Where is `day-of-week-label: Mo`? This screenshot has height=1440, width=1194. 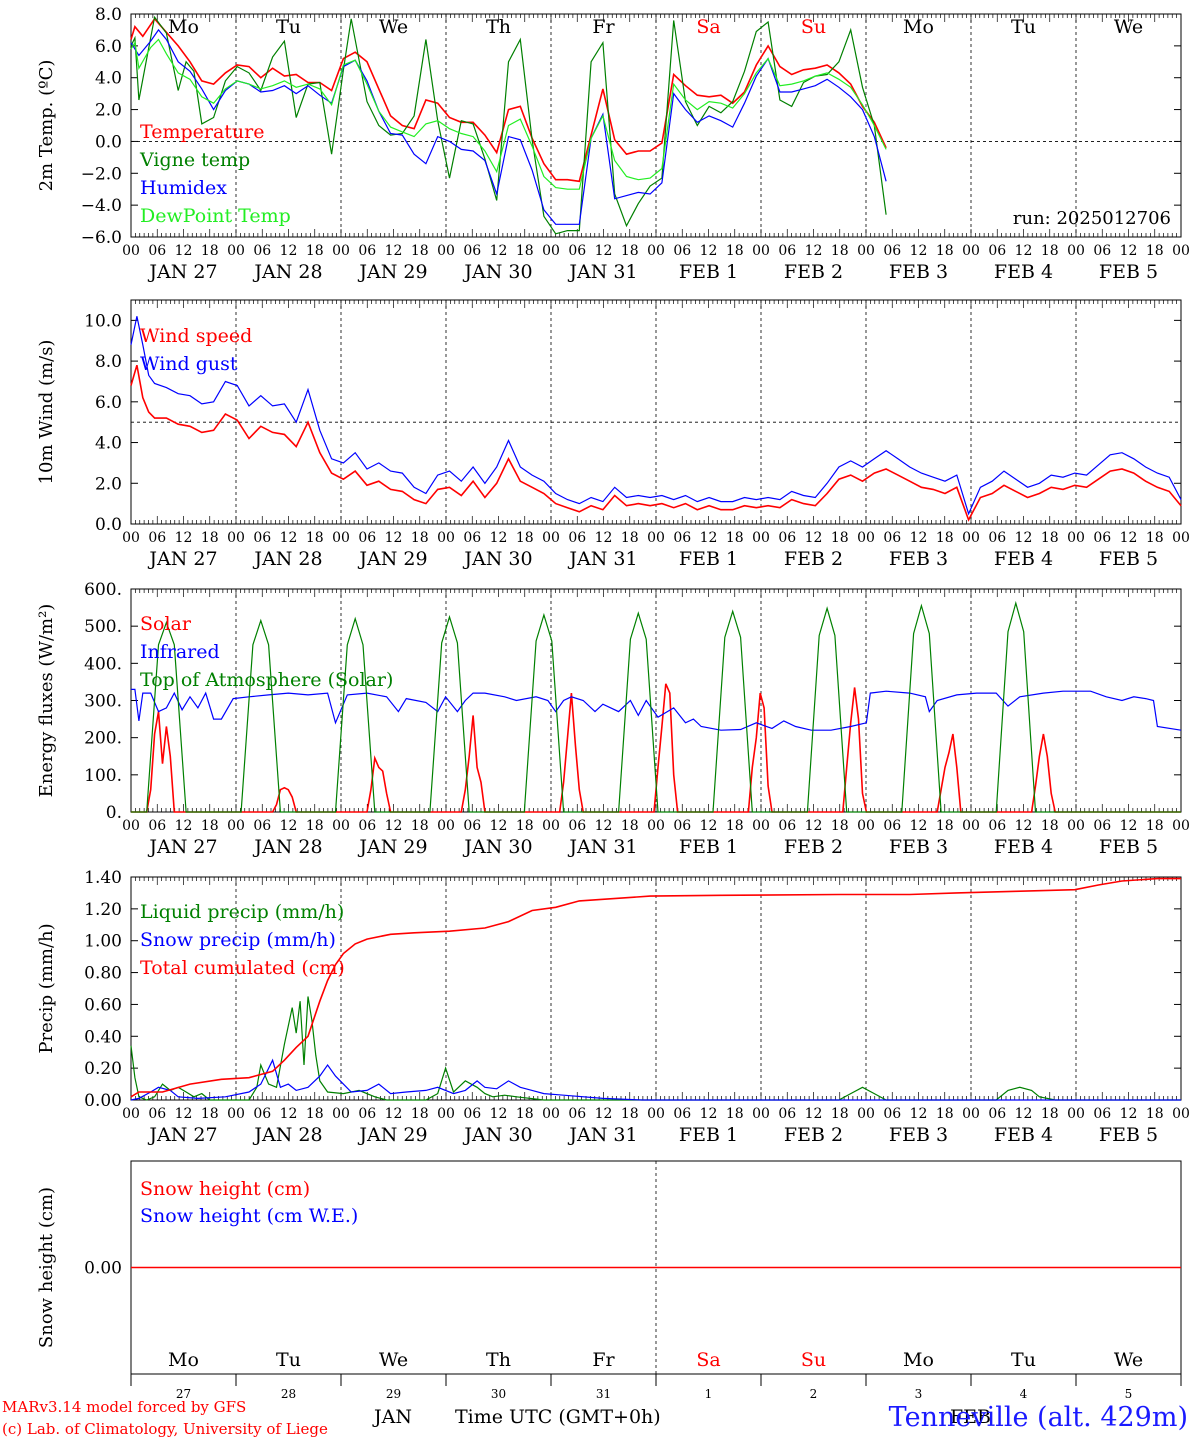 day-of-week-label: Mo is located at coordinates (183, 1360).